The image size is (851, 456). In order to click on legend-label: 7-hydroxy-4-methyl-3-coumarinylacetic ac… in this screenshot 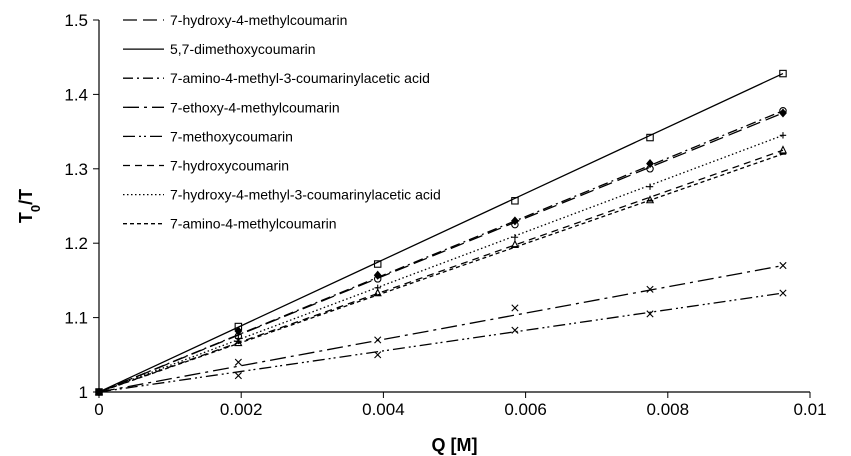, I will do `click(305, 195)`.